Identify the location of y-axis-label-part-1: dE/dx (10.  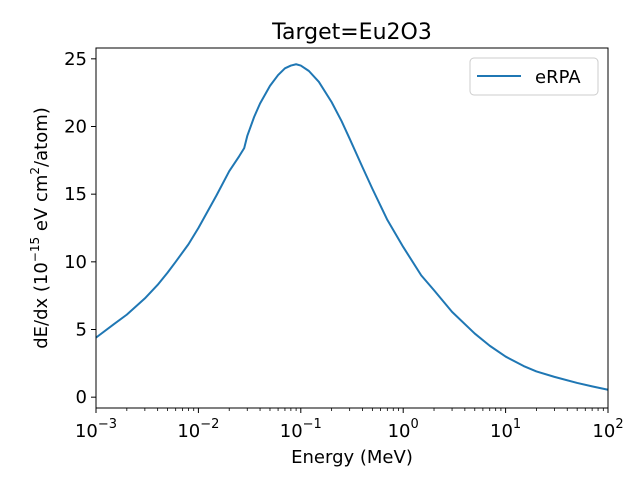
(41, 305).